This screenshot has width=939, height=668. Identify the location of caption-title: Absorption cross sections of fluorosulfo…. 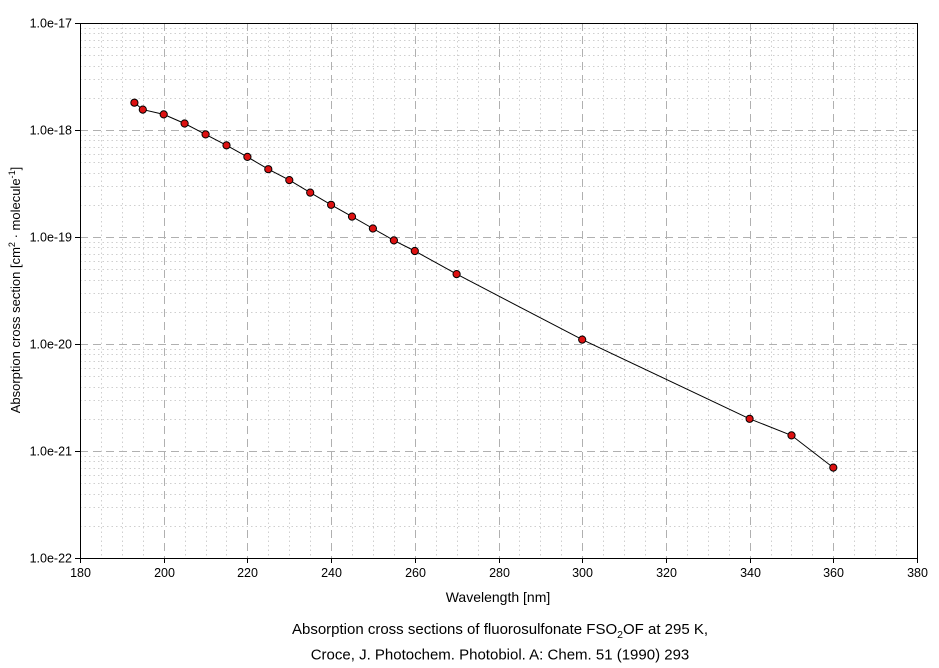
(500, 631).